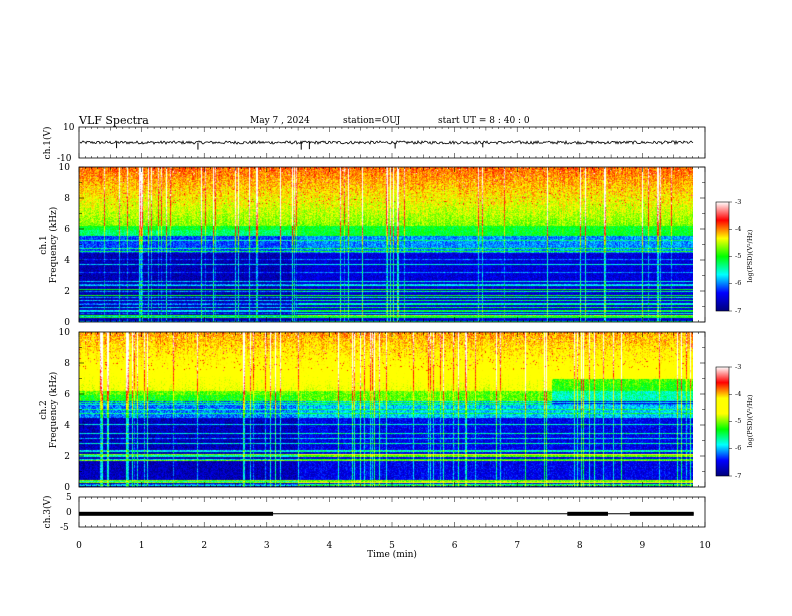  I want to click on ch2-colorbar-tick-m5: -5, so click(738, 421).